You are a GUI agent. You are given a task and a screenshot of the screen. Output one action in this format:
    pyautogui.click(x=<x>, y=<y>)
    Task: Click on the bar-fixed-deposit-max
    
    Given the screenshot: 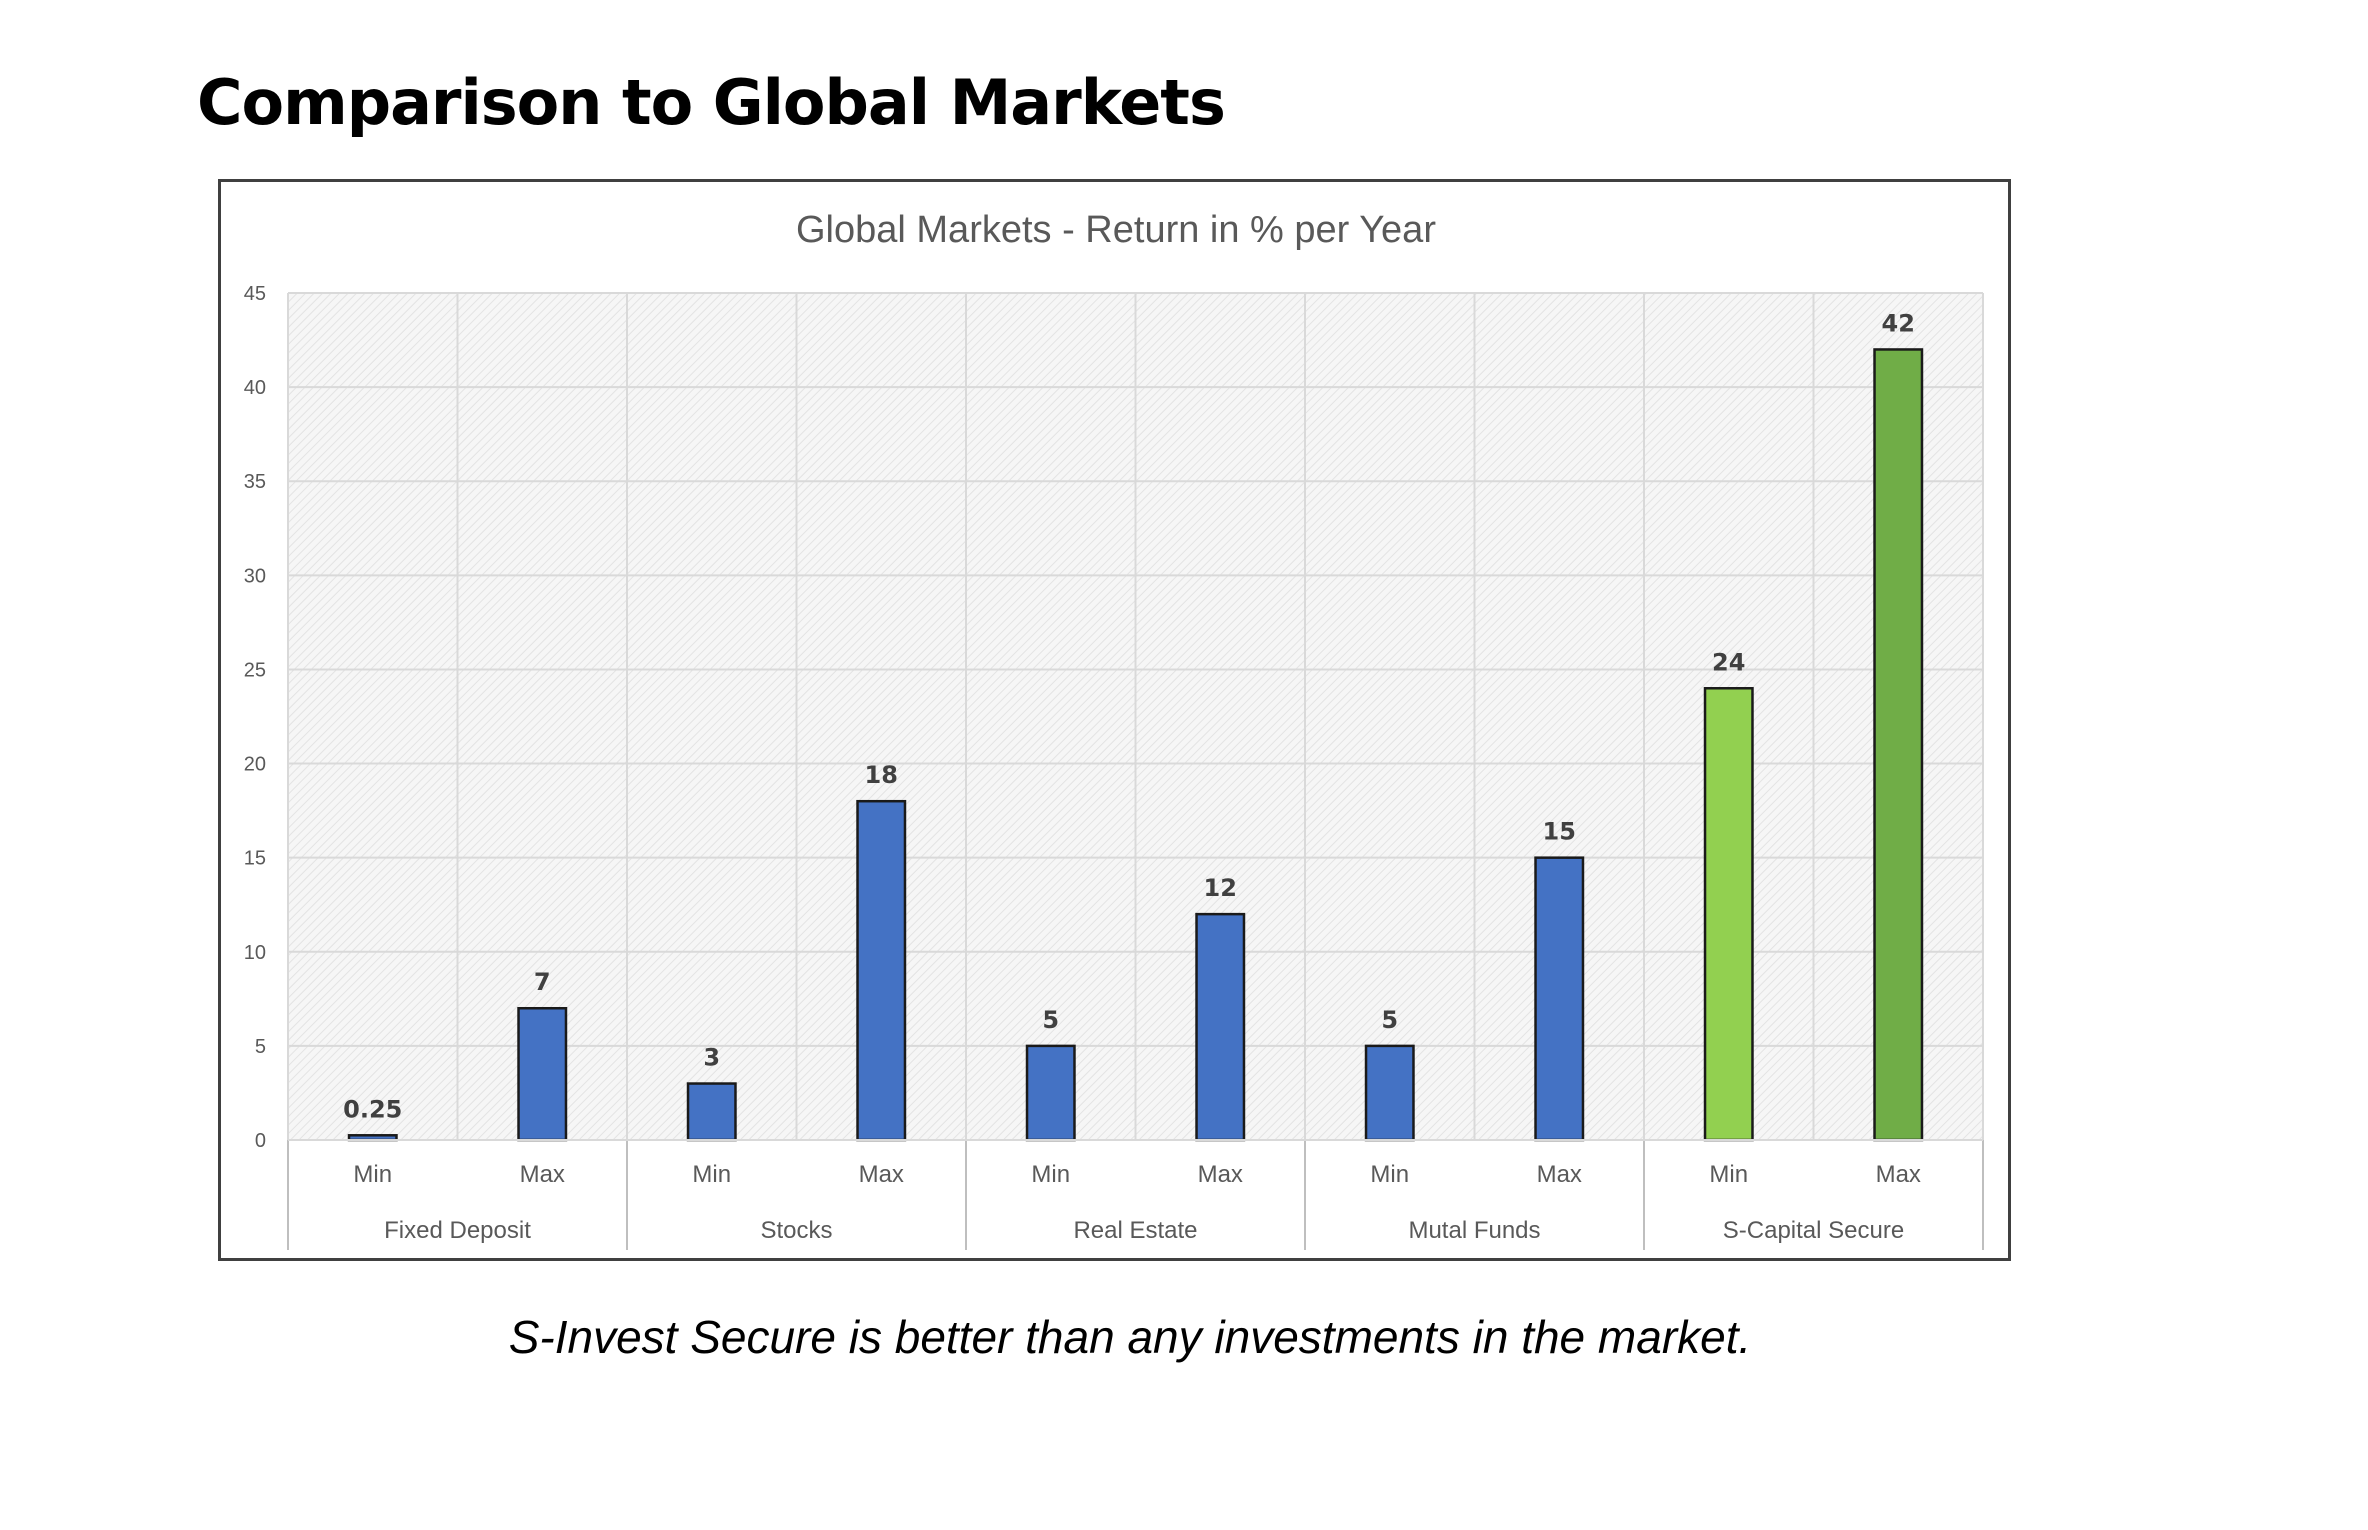 What is the action you would take?
    pyautogui.click(x=542, y=1074)
    